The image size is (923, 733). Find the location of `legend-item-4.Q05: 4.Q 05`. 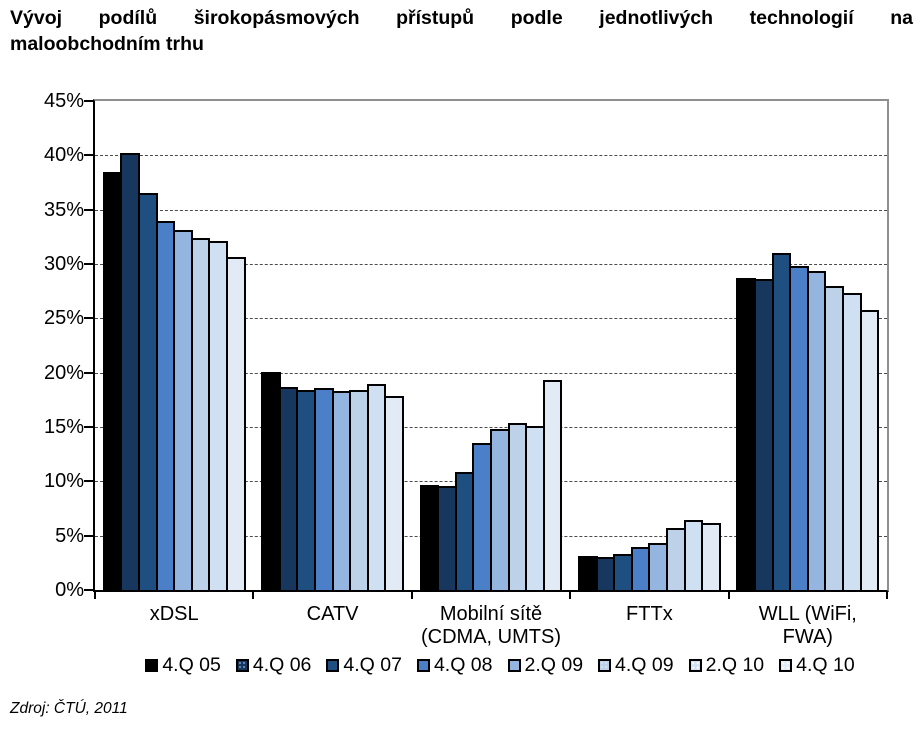

legend-item-4.Q05: 4.Q 05 is located at coordinates (183, 665).